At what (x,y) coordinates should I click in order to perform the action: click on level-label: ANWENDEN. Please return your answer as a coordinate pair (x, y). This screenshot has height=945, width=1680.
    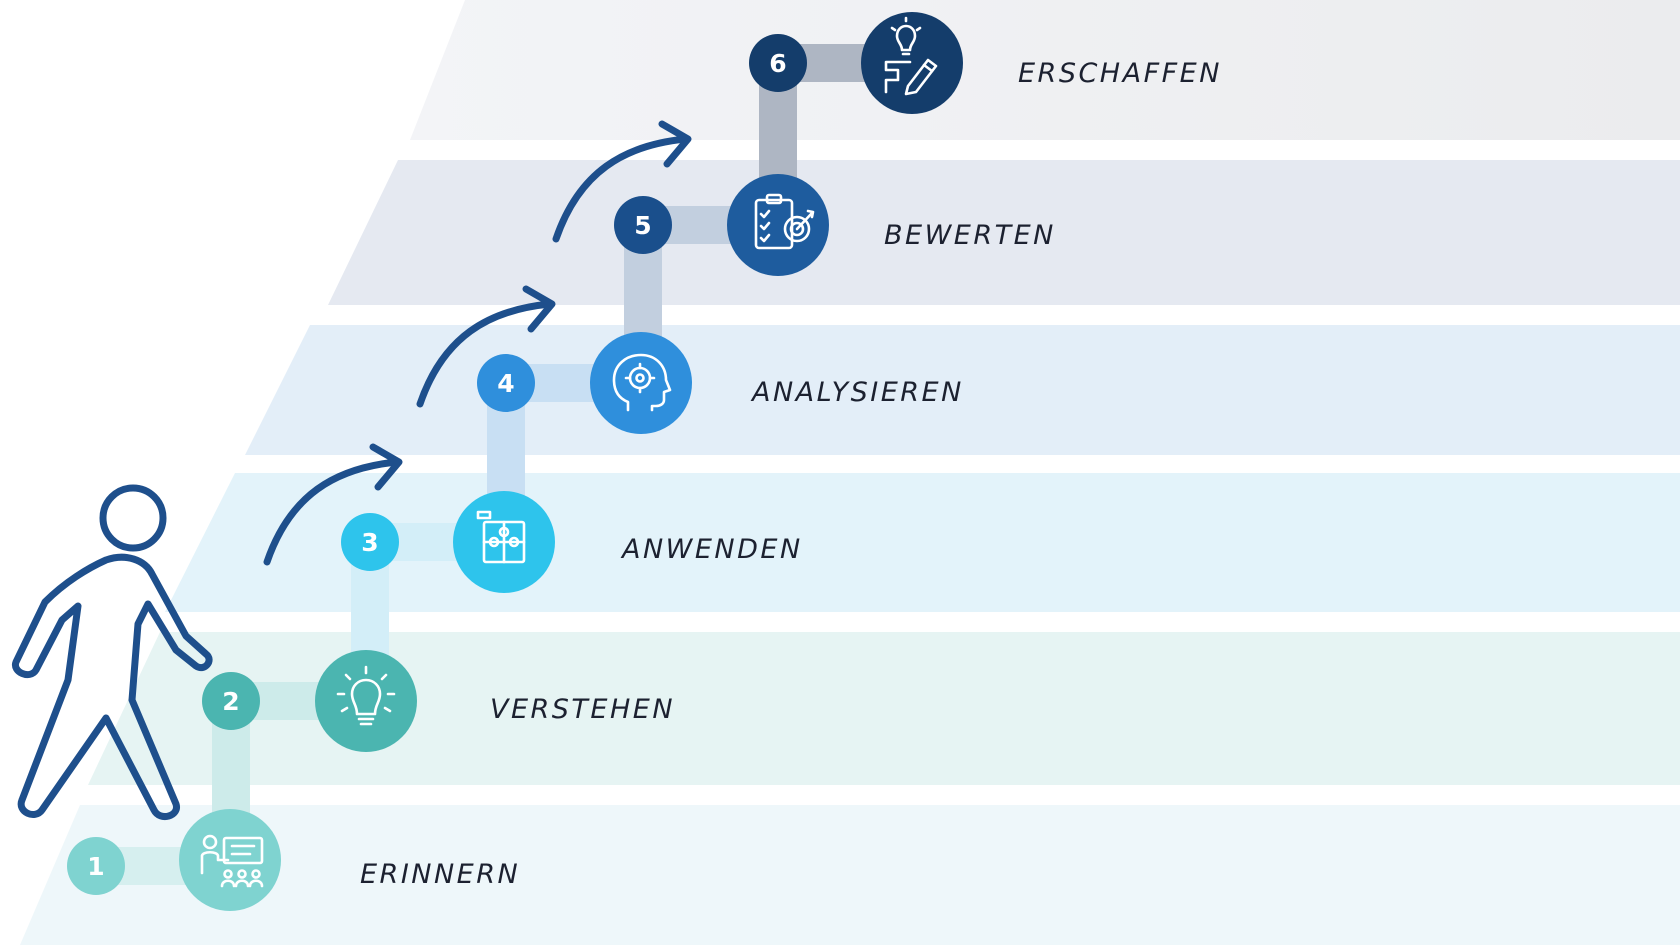
    Looking at the image, I should click on (711, 549).